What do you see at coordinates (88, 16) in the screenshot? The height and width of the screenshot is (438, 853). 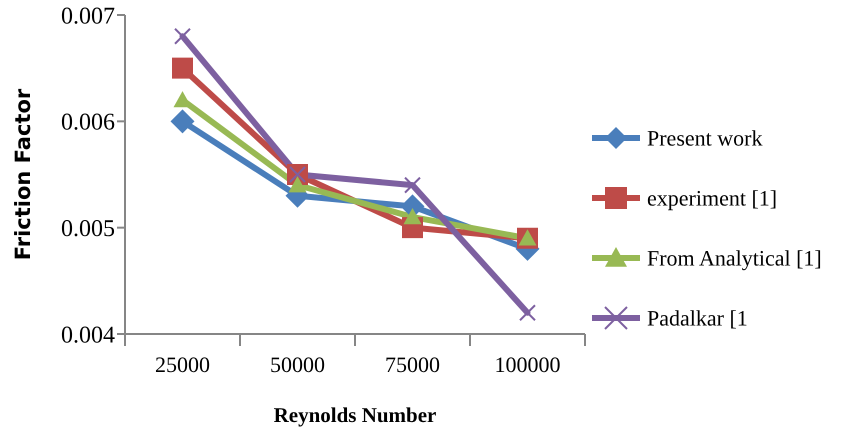 I see `y-tick-label: 0.007` at bounding box center [88, 16].